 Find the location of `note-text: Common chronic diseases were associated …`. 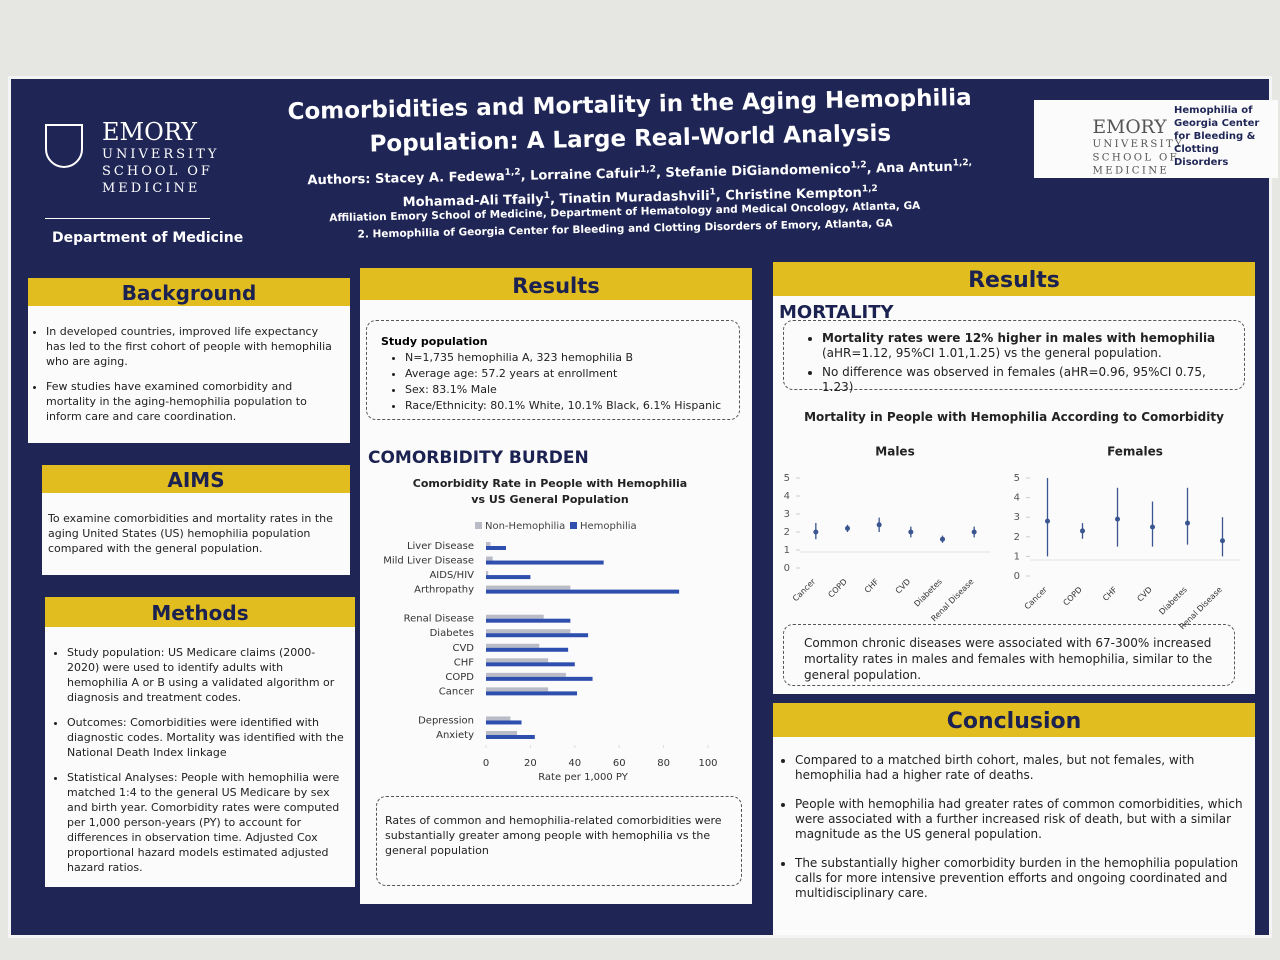

note-text: Common chronic diseases were associated … is located at coordinates (1008, 659).